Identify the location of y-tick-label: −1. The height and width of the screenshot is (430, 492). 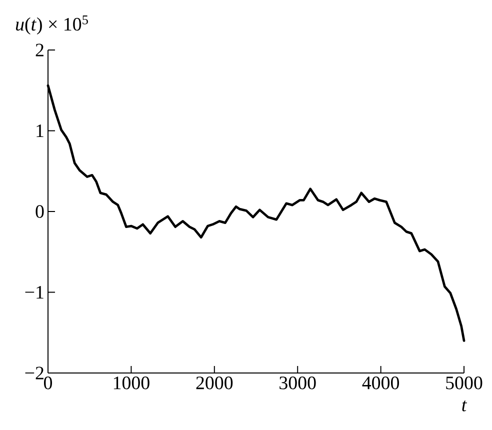
(34, 292).